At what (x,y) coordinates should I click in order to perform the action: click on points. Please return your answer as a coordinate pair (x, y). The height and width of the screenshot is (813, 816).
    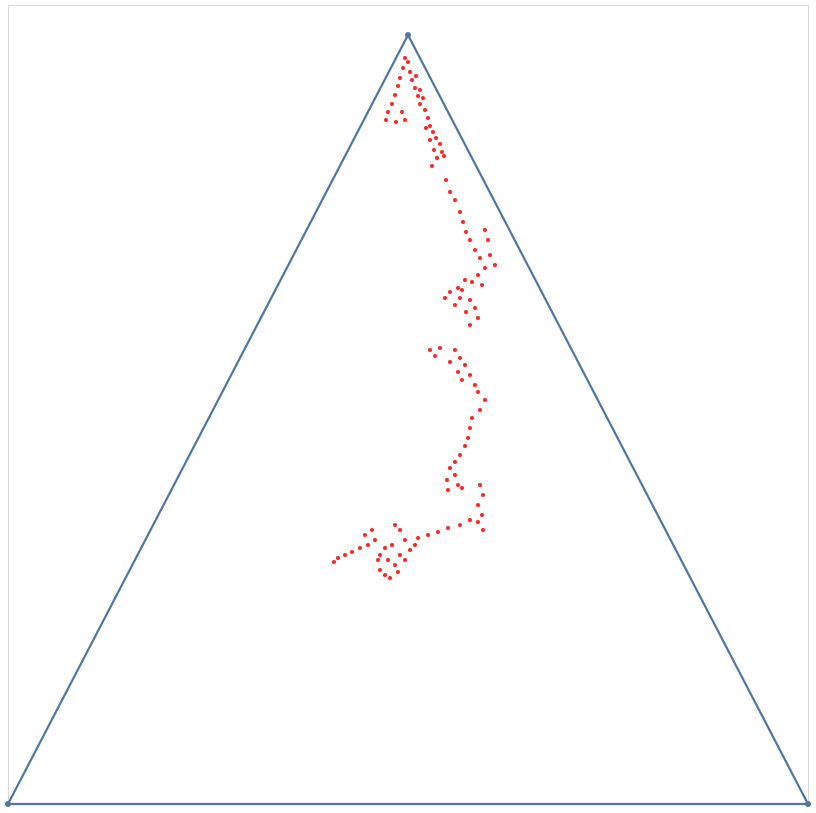
    Looking at the image, I should click on (414, 318).